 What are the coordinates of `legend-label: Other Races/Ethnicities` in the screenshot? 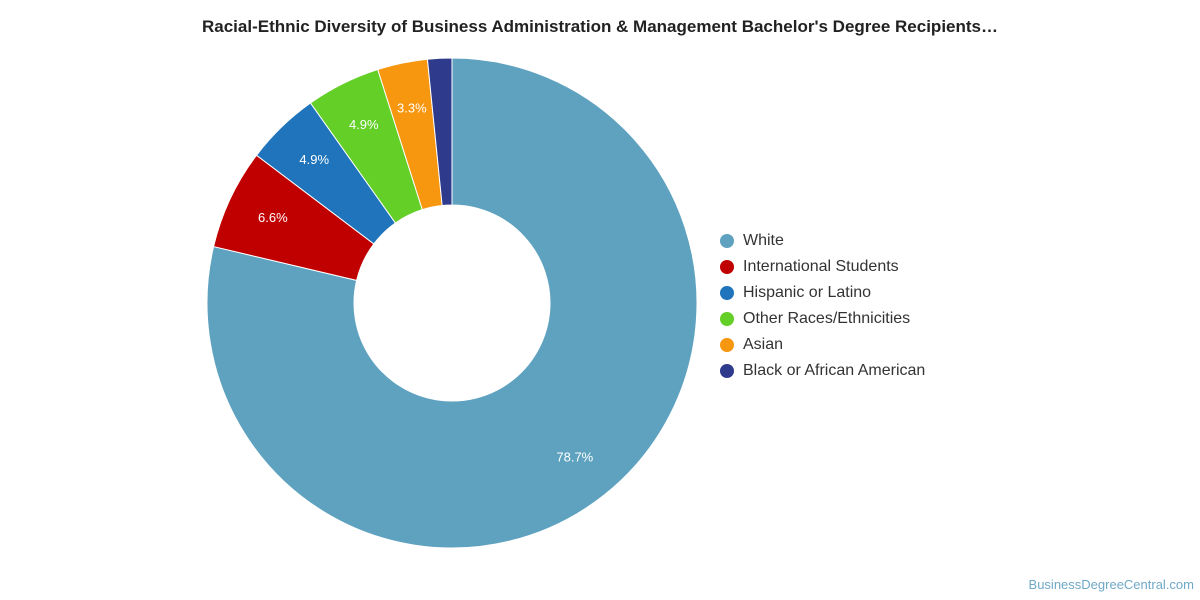 It's located at (827, 318).